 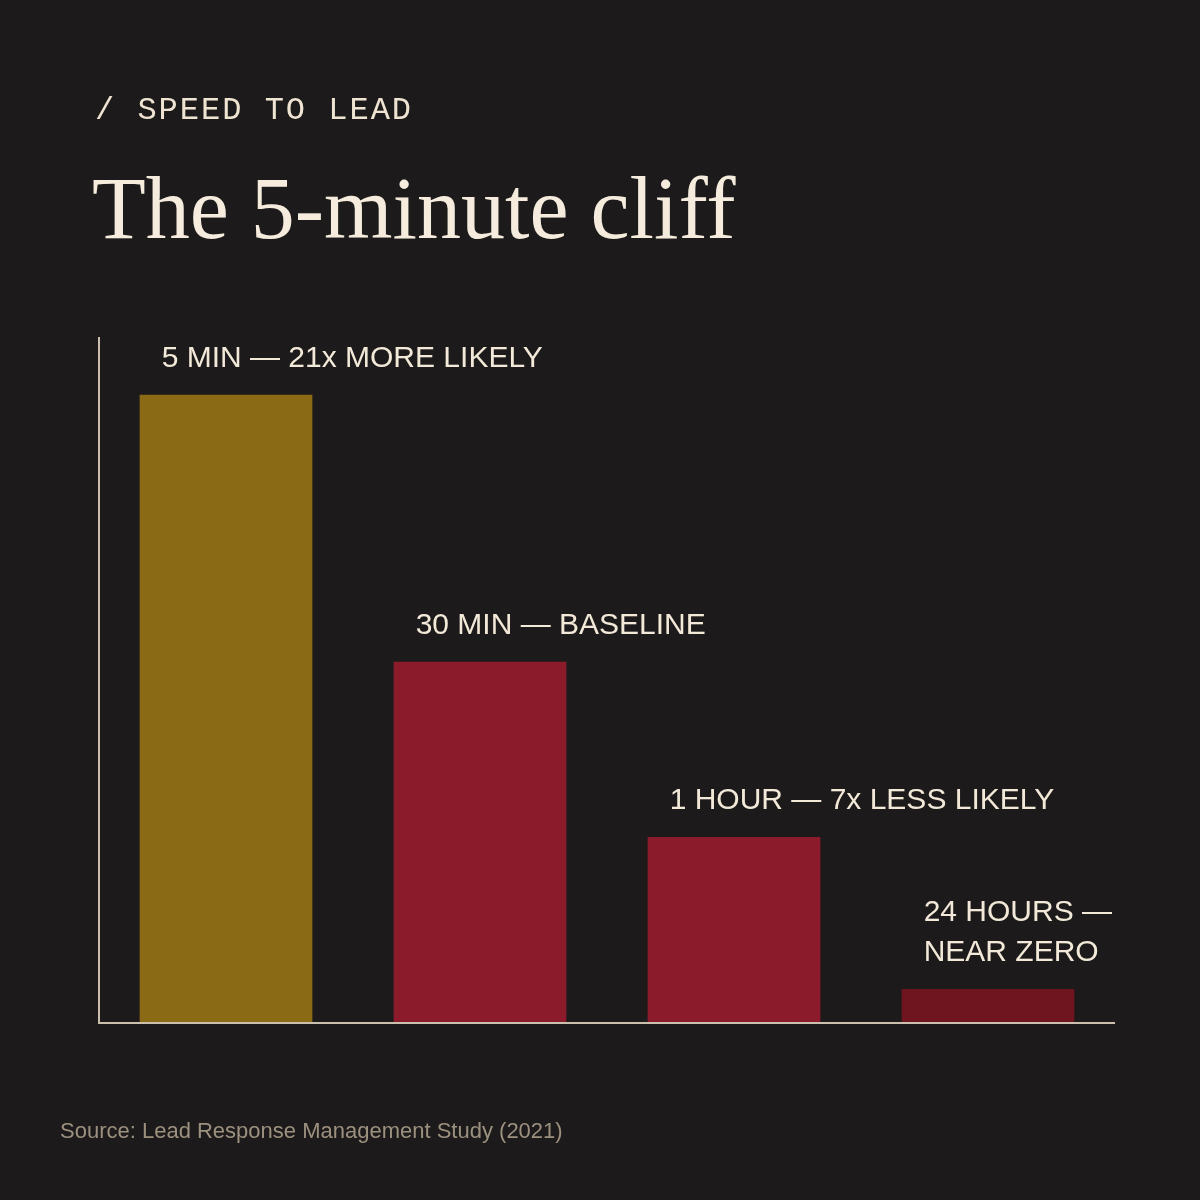 I want to click on annotation: 30 MIN — BASELINE, so click(x=560, y=623).